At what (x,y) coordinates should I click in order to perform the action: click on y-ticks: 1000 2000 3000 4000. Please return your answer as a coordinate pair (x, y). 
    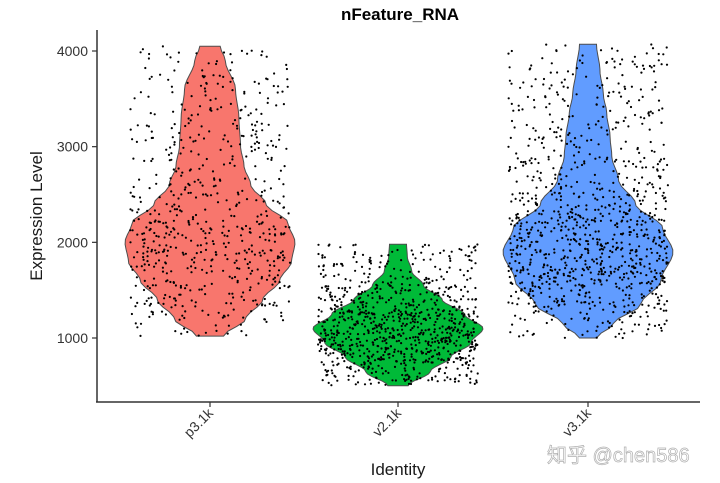
    Looking at the image, I should click on (77, 194).